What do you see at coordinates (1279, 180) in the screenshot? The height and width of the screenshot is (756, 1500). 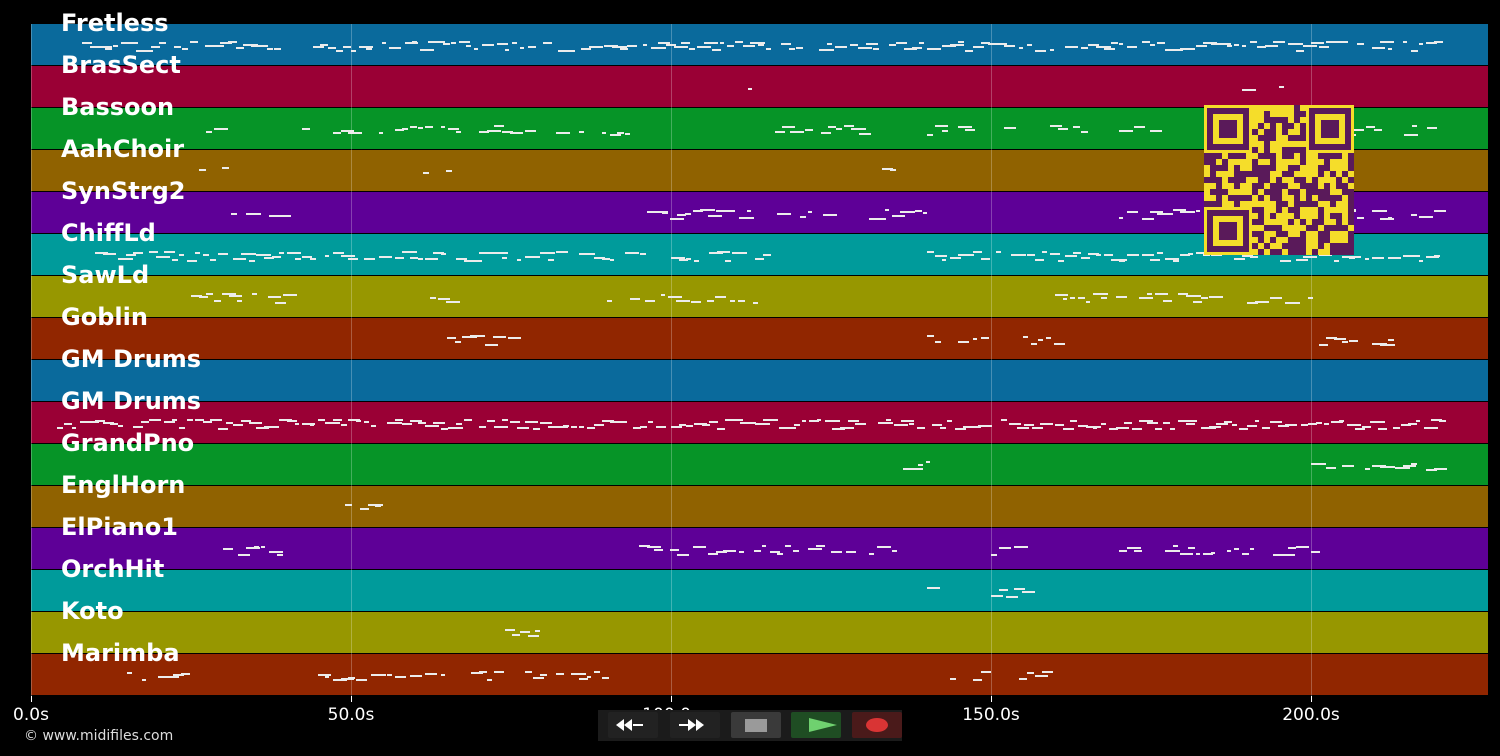 I see `qr-code` at bounding box center [1279, 180].